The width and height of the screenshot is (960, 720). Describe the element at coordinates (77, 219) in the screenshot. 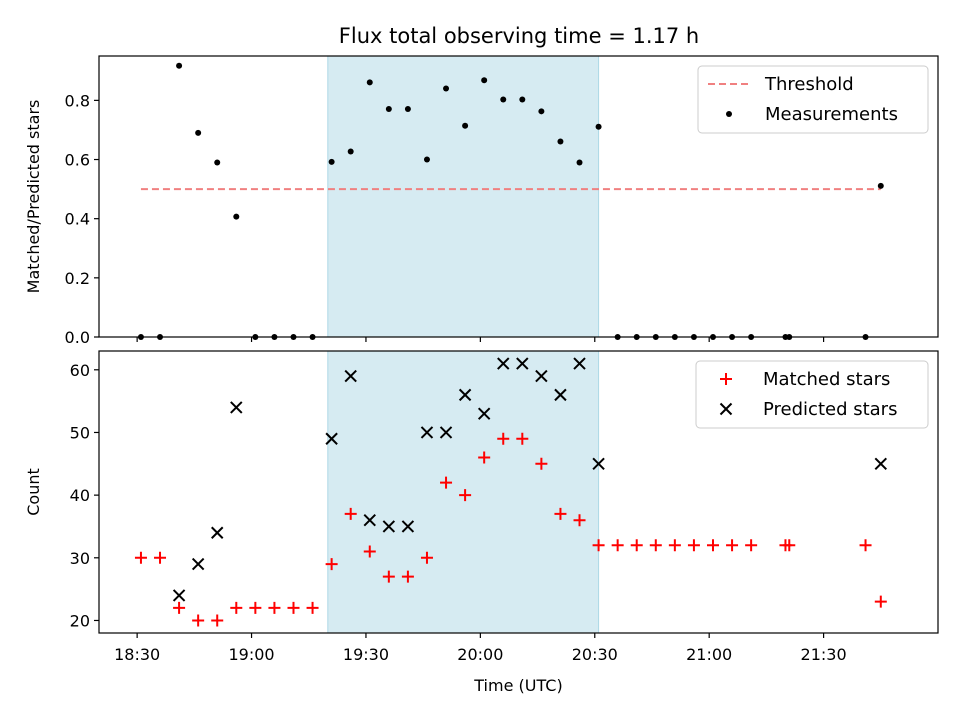

I see `y-tick-label: 0.4` at that location.